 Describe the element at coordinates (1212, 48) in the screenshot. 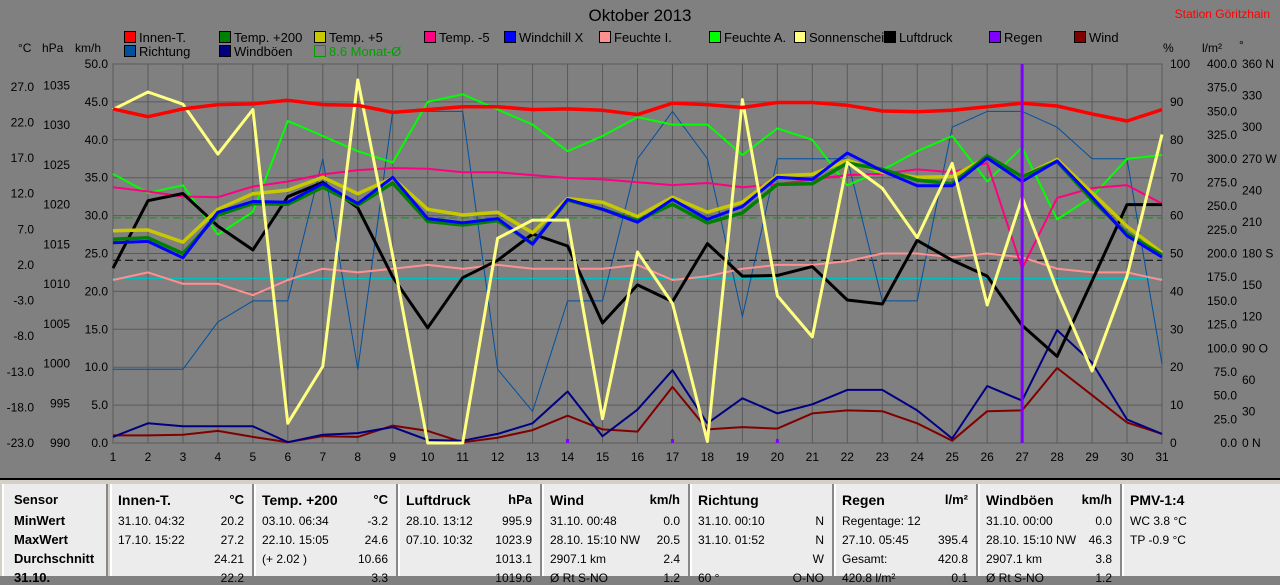

I see `unit-rain: l/m²` at that location.